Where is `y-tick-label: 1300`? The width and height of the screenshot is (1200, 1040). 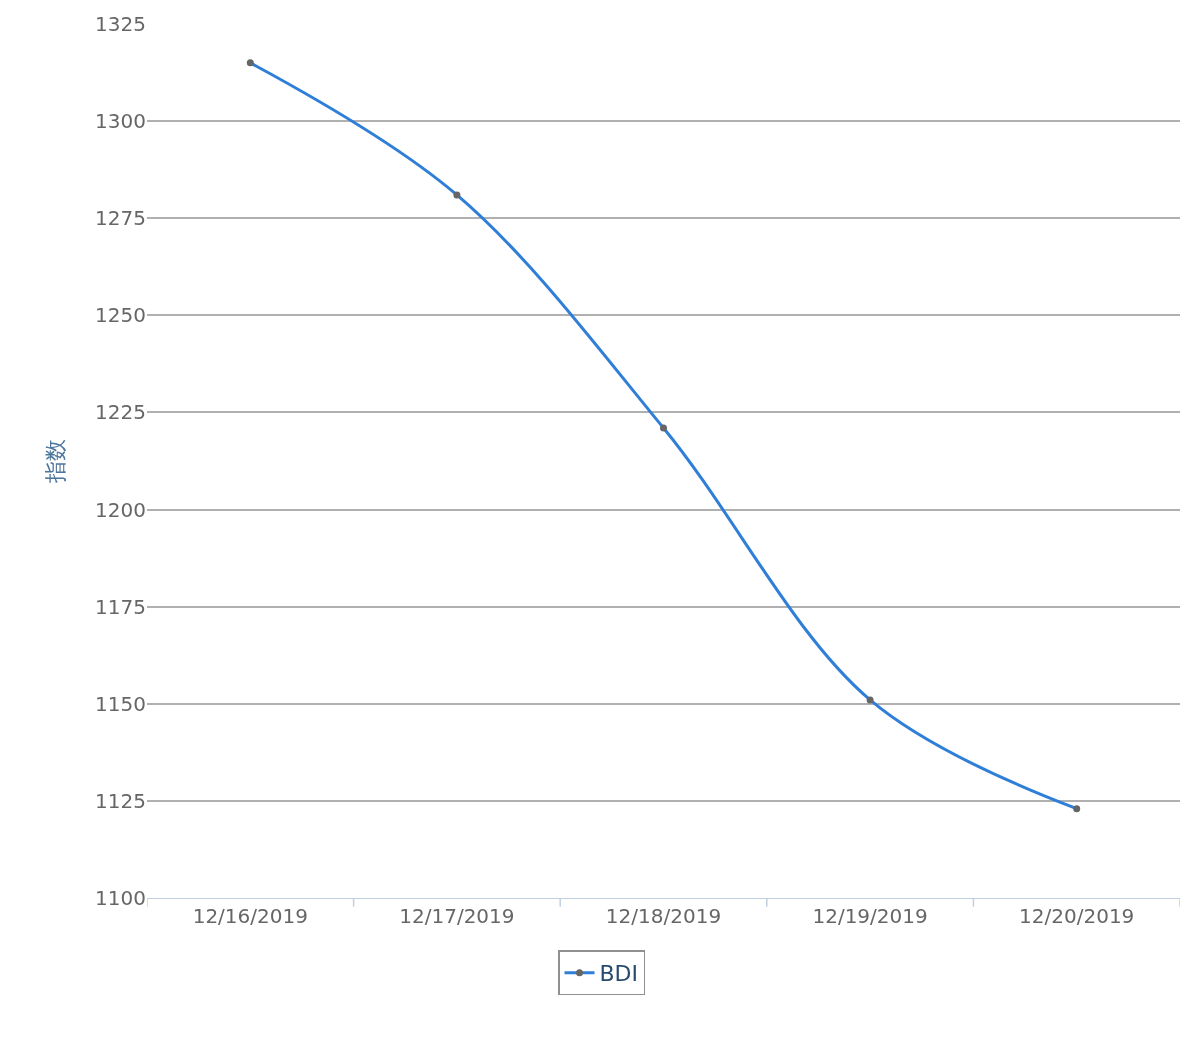 y-tick-label: 1300 is located at coordinates (120, 121).